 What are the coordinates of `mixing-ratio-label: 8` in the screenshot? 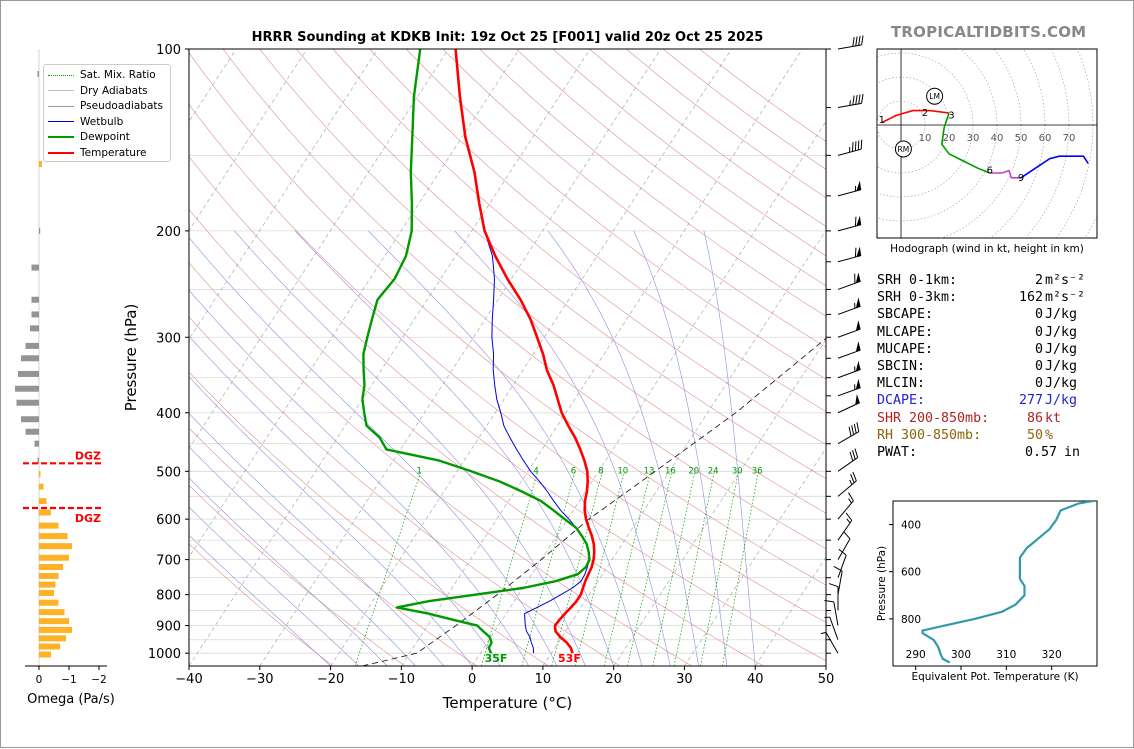 It's located at (600, 472).